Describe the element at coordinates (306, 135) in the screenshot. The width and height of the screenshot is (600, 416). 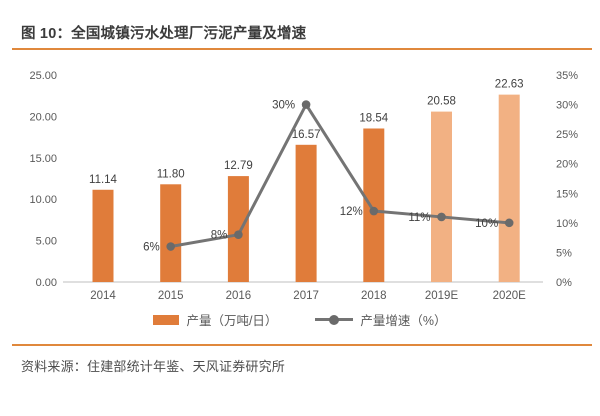
I see `bar-value-label: 16.57` at that location.